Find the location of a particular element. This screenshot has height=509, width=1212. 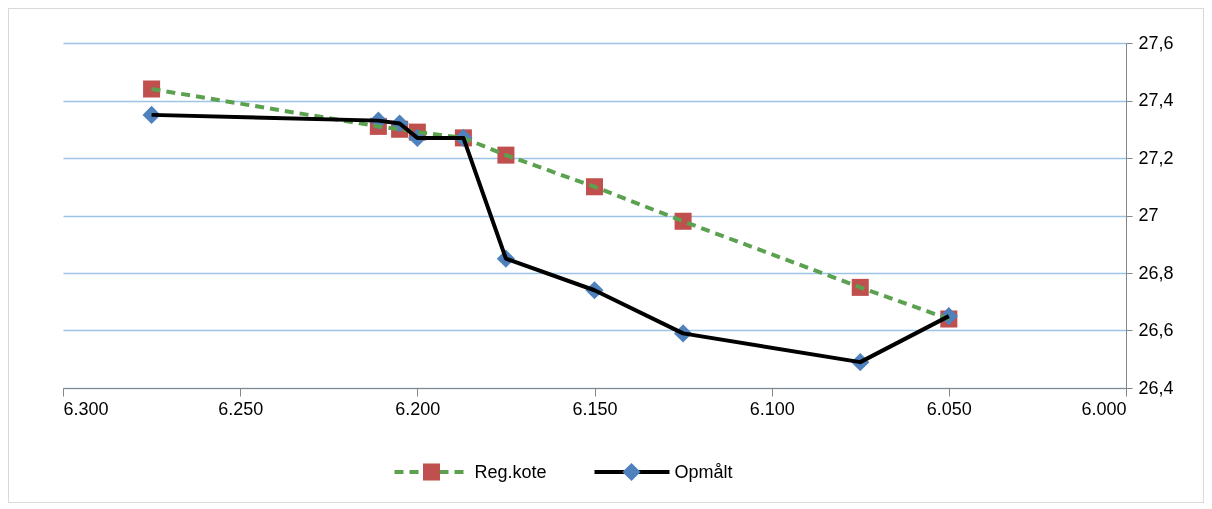

x-tick-label: 6.100 is located at coordinates (772, 408).